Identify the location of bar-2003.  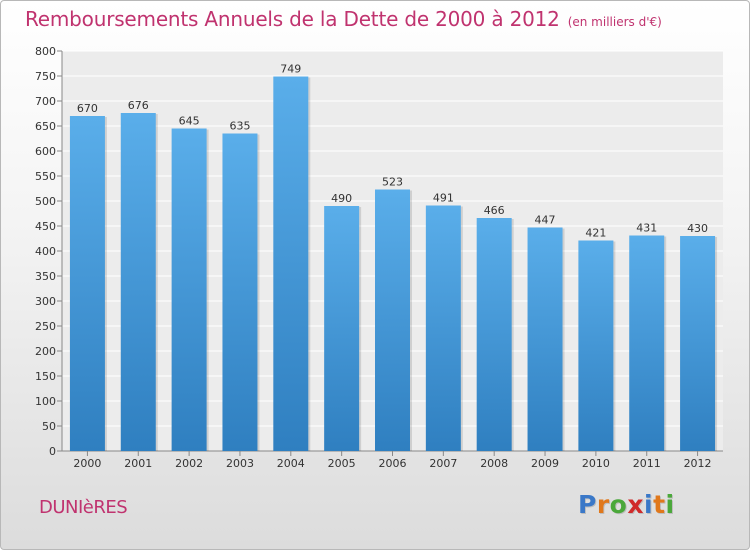
(240, 292).